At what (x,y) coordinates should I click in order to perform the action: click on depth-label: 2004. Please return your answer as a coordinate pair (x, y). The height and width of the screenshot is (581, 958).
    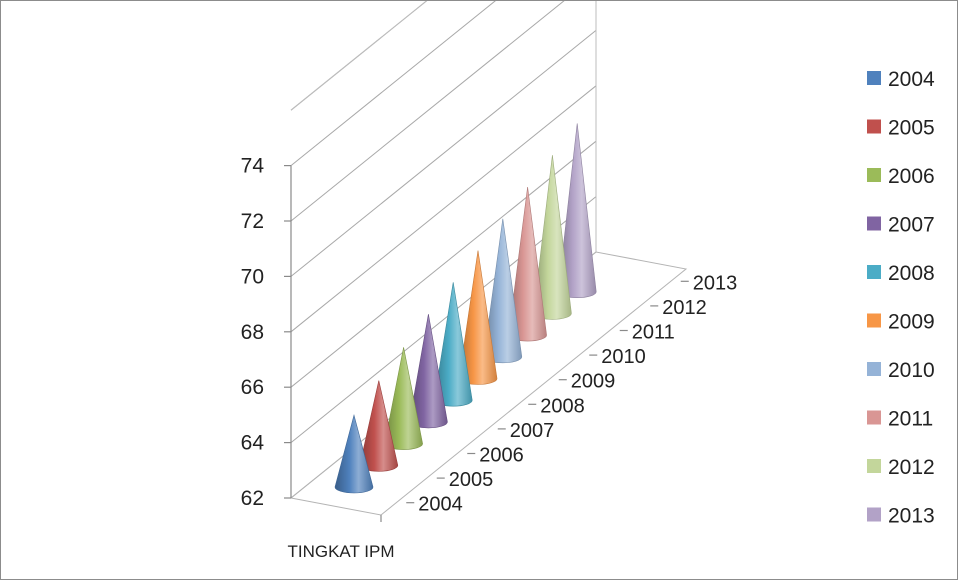
    Looking at the image, I should click on (440, 505).